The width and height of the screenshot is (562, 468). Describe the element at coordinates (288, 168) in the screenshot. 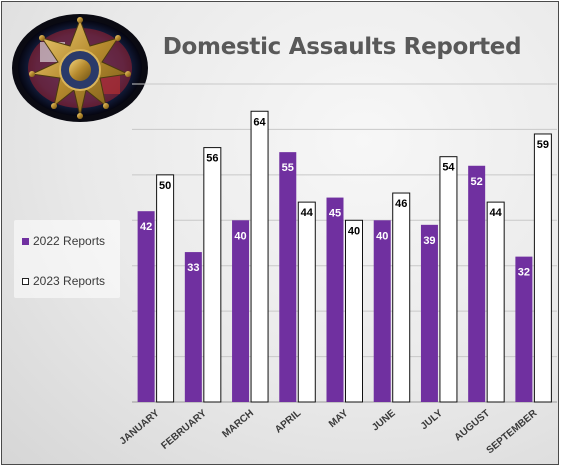

I see `data-label-2022: 55` at that location.